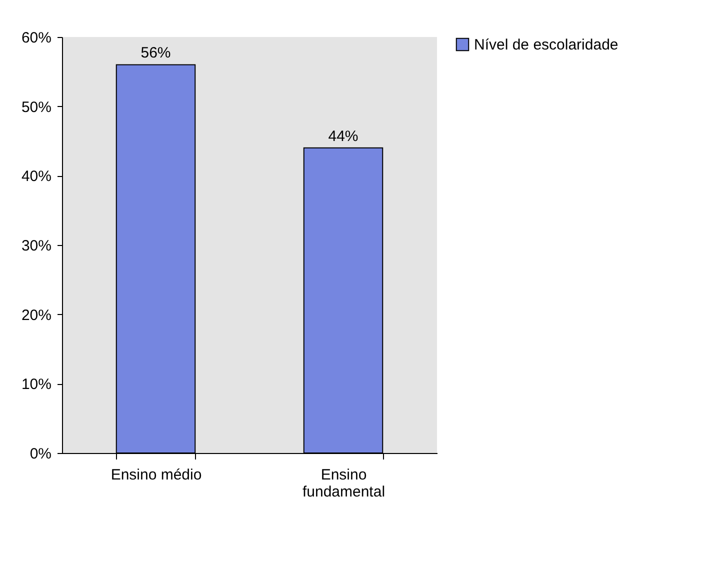  What do you see at coordinates (36, 385) in the screenshot?
I see `y-tick-label: 10%` at bounding box center [36, 385].